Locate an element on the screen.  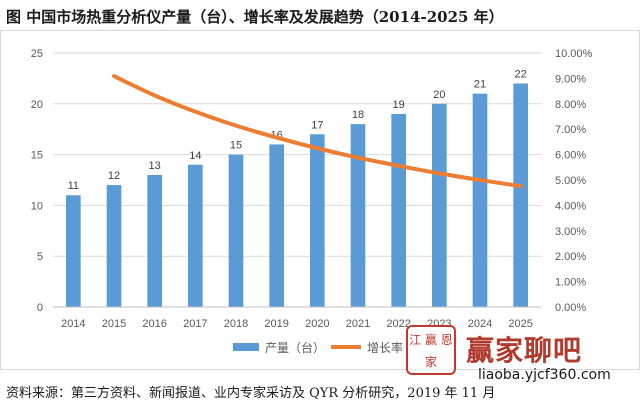
y-right-tick-label: 2.00% is located at coordinates (570, 257).